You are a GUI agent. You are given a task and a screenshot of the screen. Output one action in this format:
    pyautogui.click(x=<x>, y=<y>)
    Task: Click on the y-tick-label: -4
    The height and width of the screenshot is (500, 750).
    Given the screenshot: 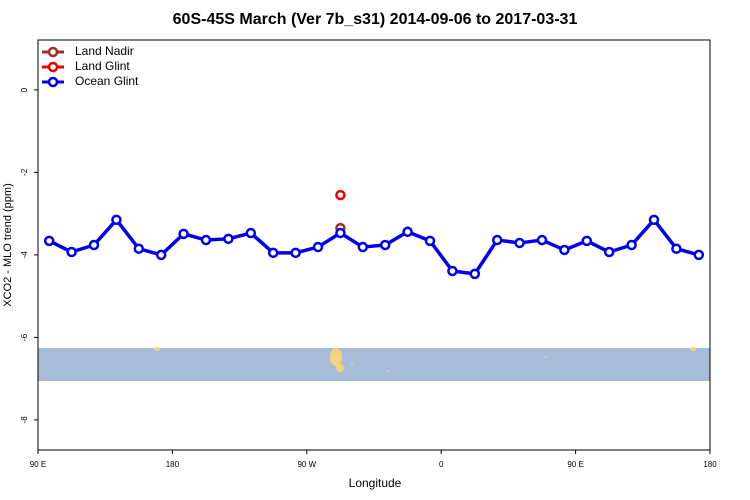 What is the action you would take?
    pyautogui.click(x=24, y=255)
    